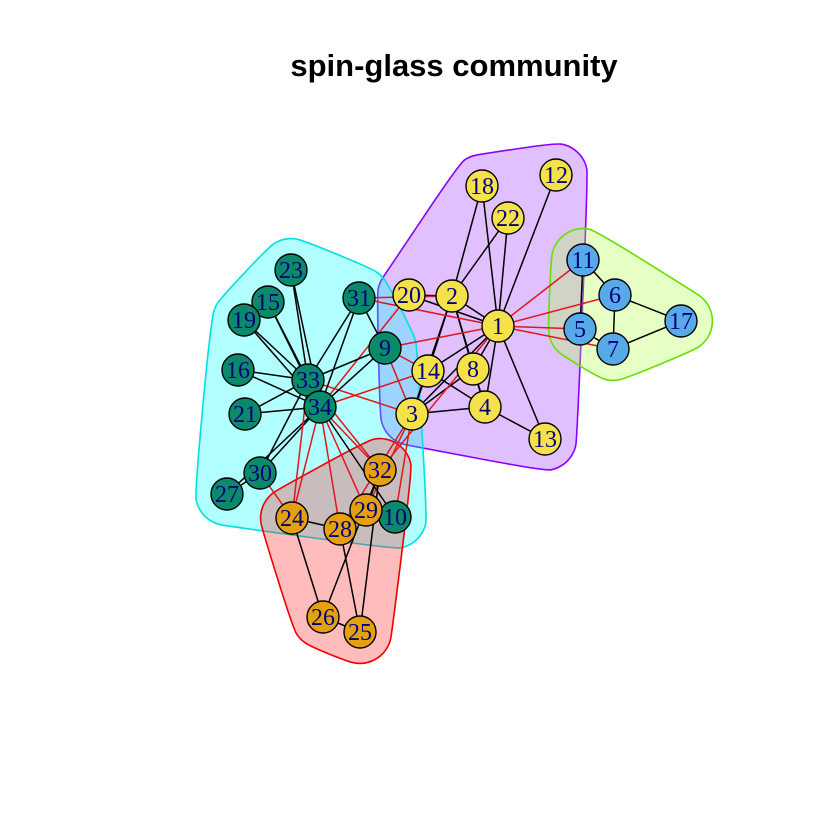 This screenshot has width=840, height=840. I want to click on node-label: 5, so click(580, 330).